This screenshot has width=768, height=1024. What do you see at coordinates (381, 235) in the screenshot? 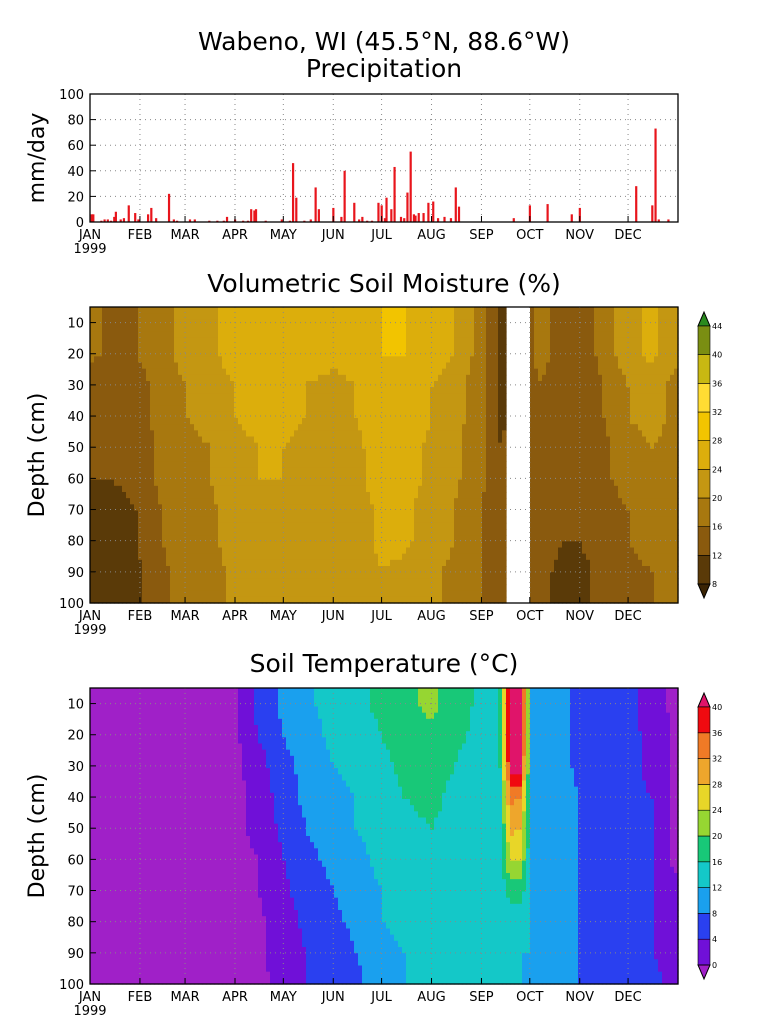
I see `x-tick-label: JUL` at bounding box center [381, 235].